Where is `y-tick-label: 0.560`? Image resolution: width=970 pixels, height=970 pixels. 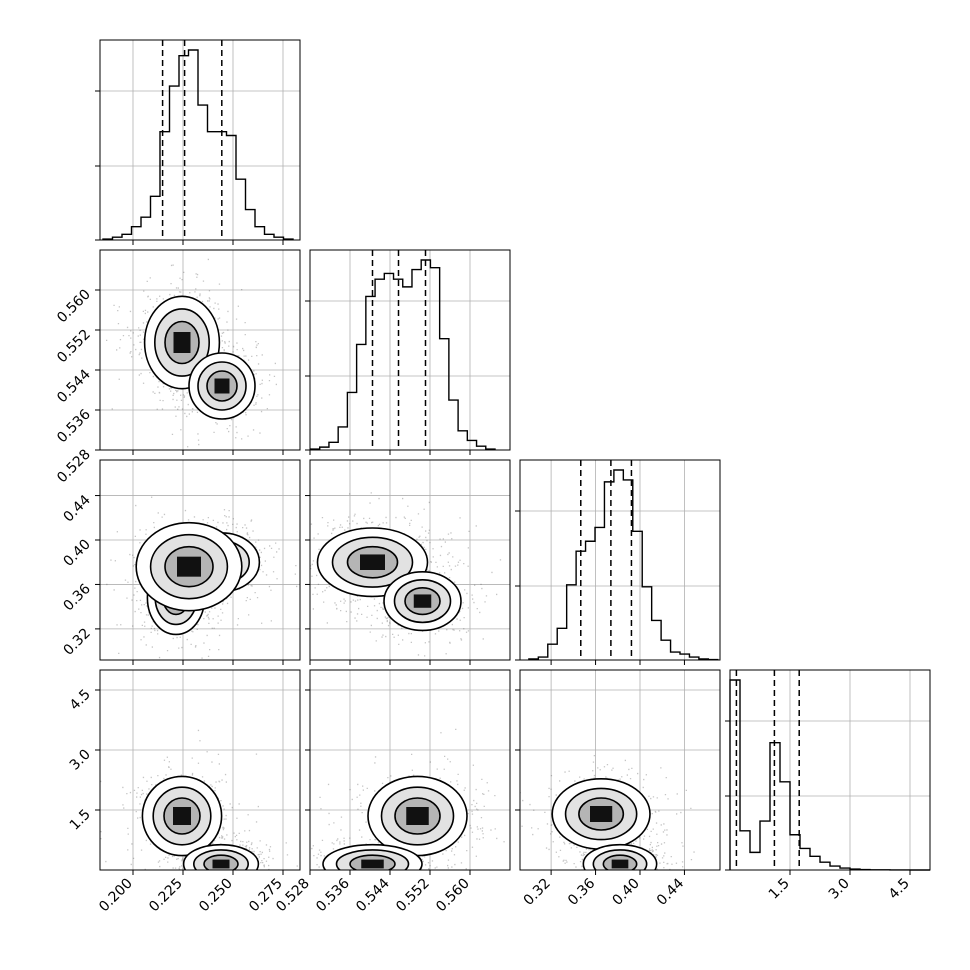 y-tick-label: 0.560 is located at coordinates (74, 307).